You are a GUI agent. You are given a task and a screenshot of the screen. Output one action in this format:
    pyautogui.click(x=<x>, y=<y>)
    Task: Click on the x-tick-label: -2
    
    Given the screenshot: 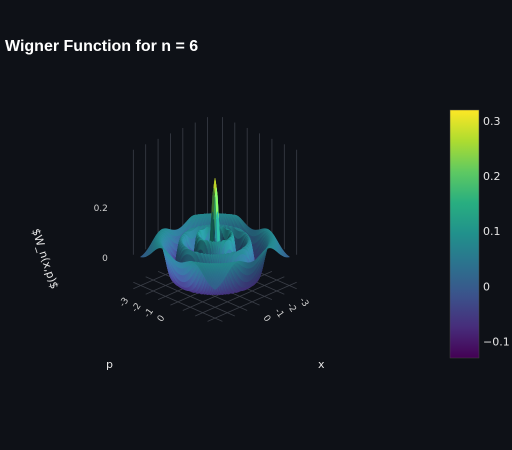 What is the action you would take?
    pyautogui.click(x=136, y=307)
    